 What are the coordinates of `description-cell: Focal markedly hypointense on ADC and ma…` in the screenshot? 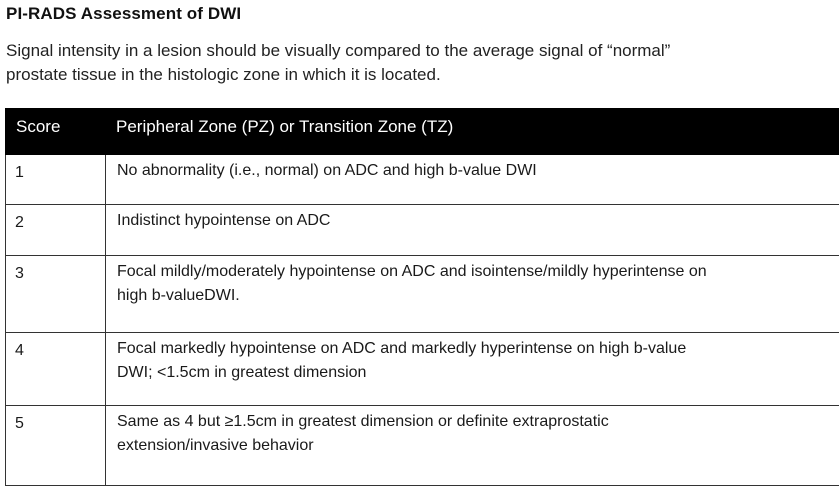 It's located at (472, 369).